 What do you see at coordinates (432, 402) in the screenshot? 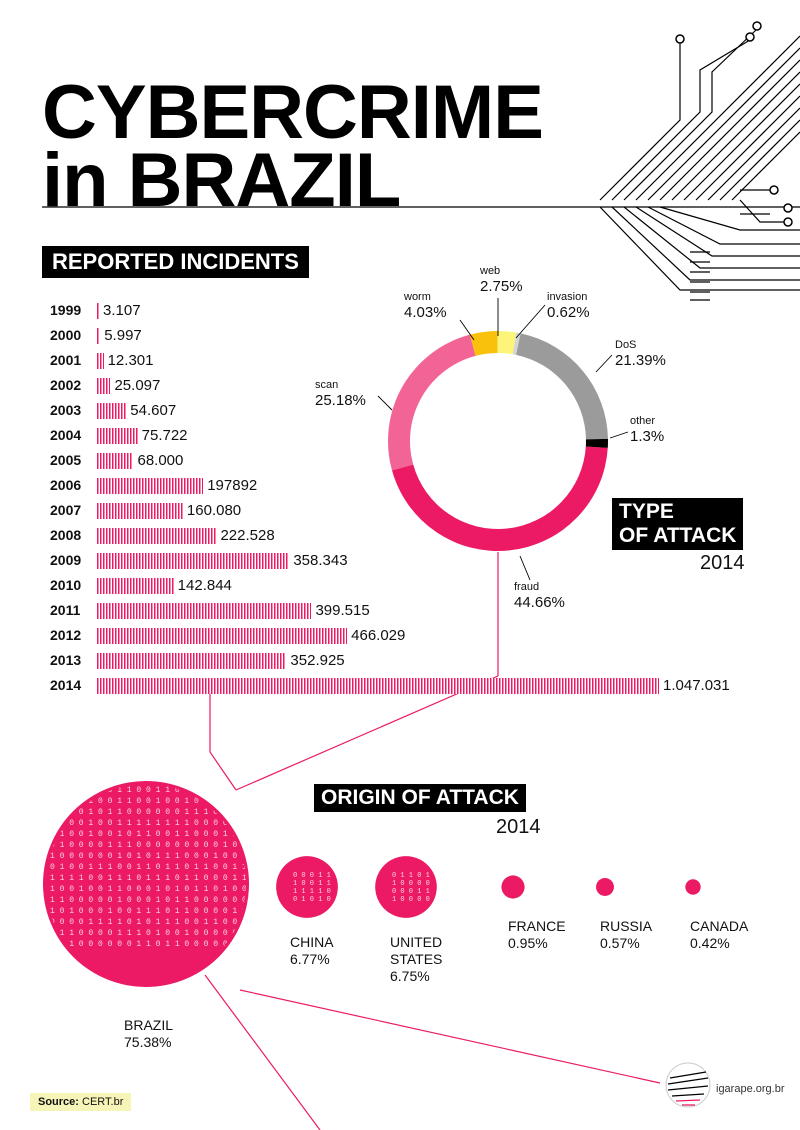
I see `donut-slice-scan` at bounding box center [432, 402].